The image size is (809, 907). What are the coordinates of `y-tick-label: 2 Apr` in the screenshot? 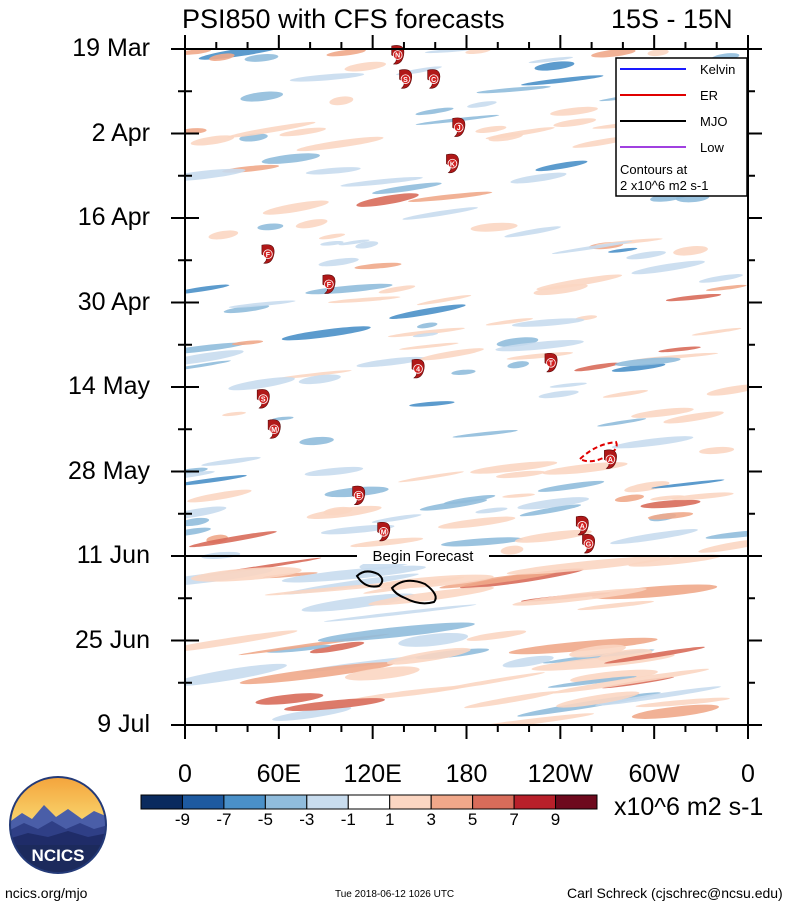 It's located at (120, 132).